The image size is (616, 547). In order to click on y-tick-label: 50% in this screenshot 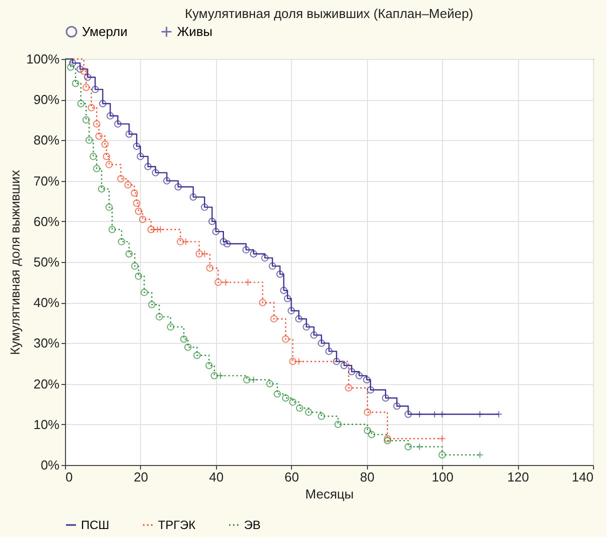, I will do `click(46, 262)`.